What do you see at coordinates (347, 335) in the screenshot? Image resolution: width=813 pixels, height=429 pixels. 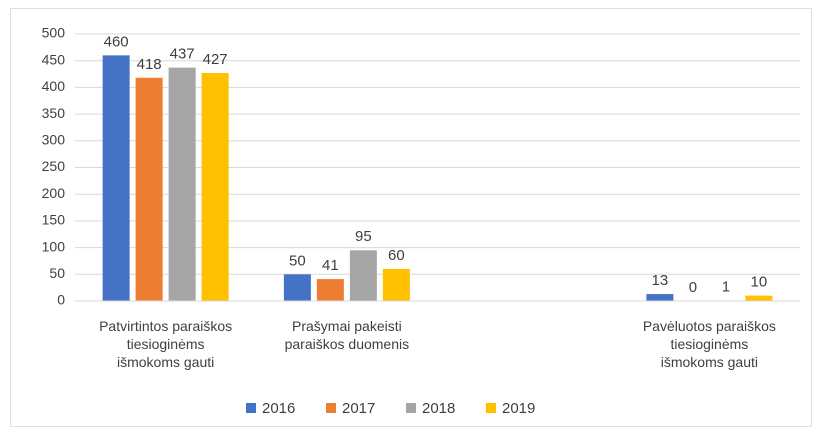 I see `x-tick-label: Prašymai pakeisti paraiškos duomenis` at bounding box center [347, 335].